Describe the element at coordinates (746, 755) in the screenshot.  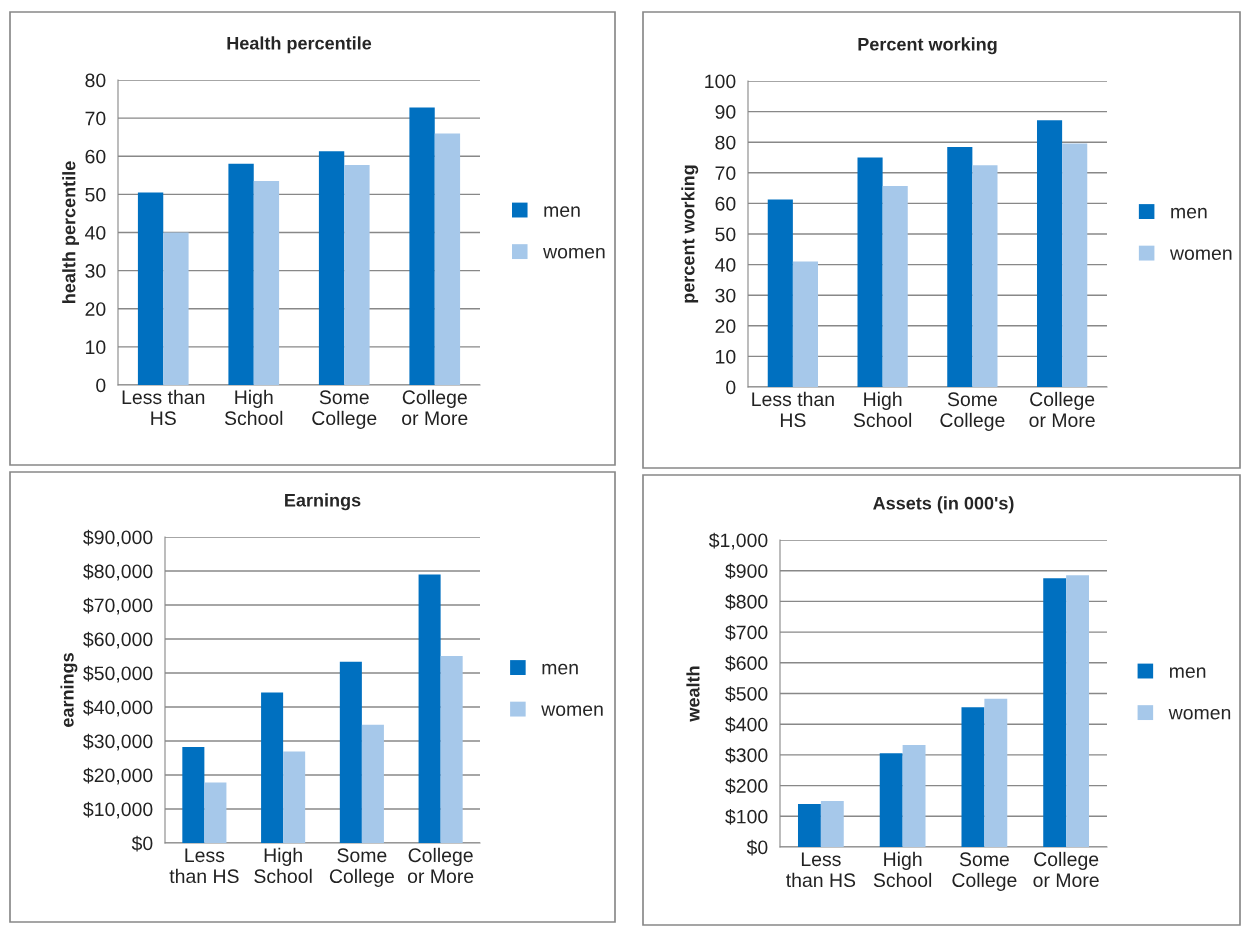
I see `y-tick-label: $300` at that location.